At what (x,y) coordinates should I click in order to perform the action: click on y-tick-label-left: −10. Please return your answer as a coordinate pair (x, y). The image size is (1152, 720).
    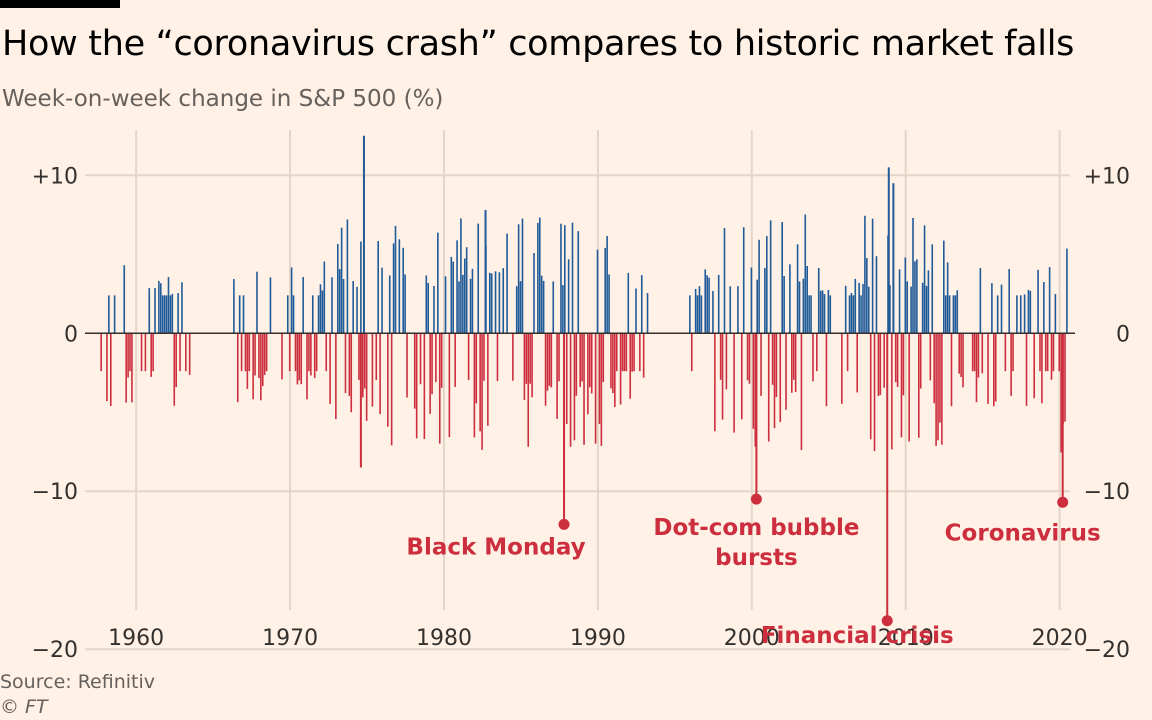
    Looking at the image, I should click on (55, 492).